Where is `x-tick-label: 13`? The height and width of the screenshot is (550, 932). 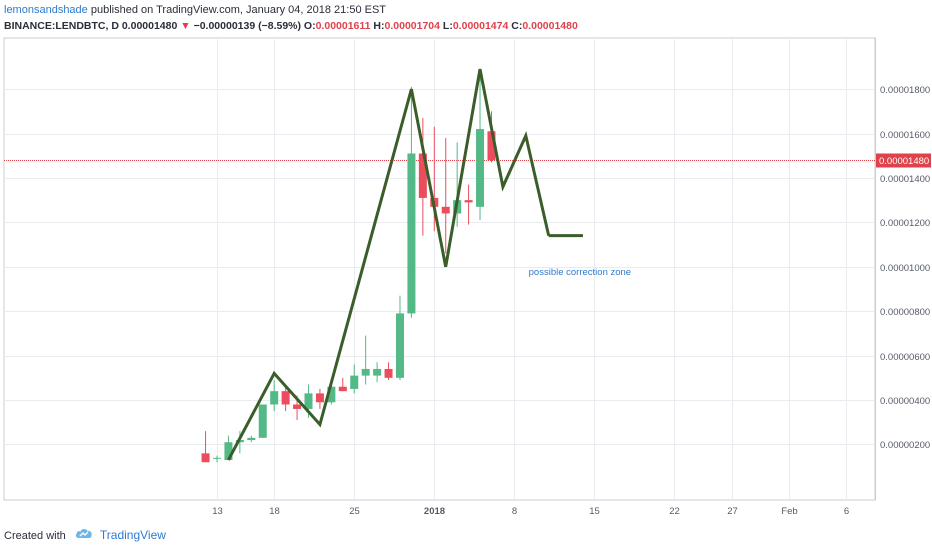 x-tick-label: 13 is located at coordinates (217, 511).